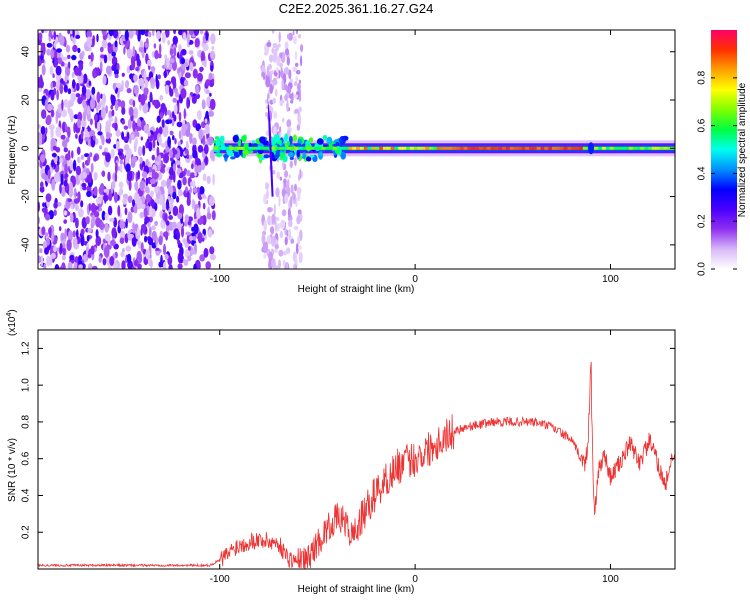  I want to click on colorbar-label: Normalized spectral amplitude, so click(742, 149).